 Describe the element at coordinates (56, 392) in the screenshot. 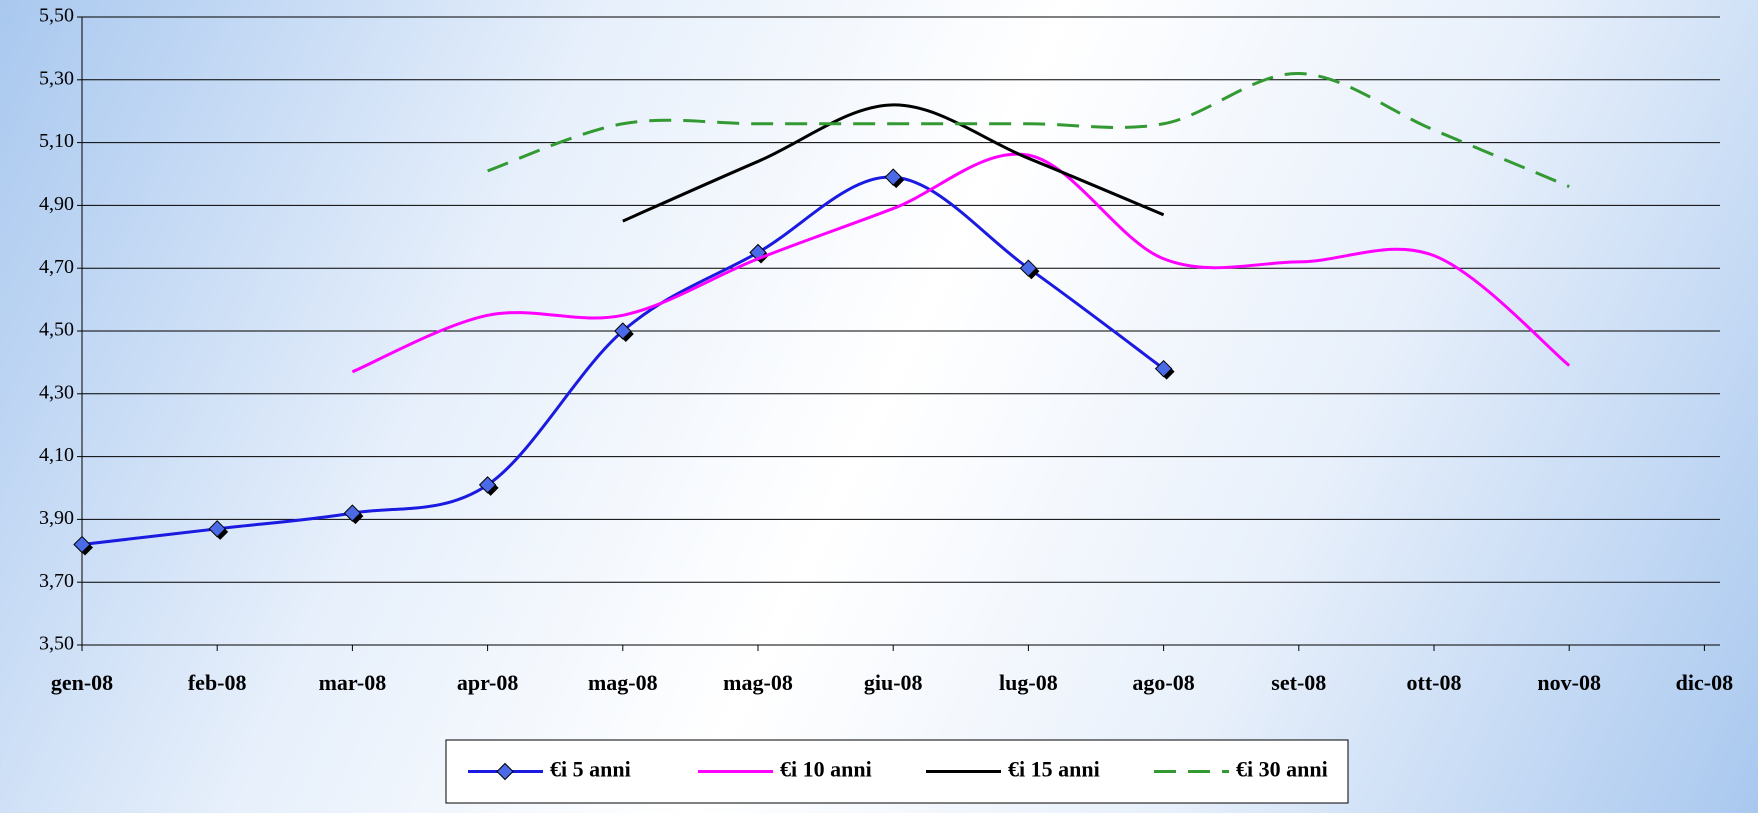

I see `y-tick-label: 4,30` at that location.